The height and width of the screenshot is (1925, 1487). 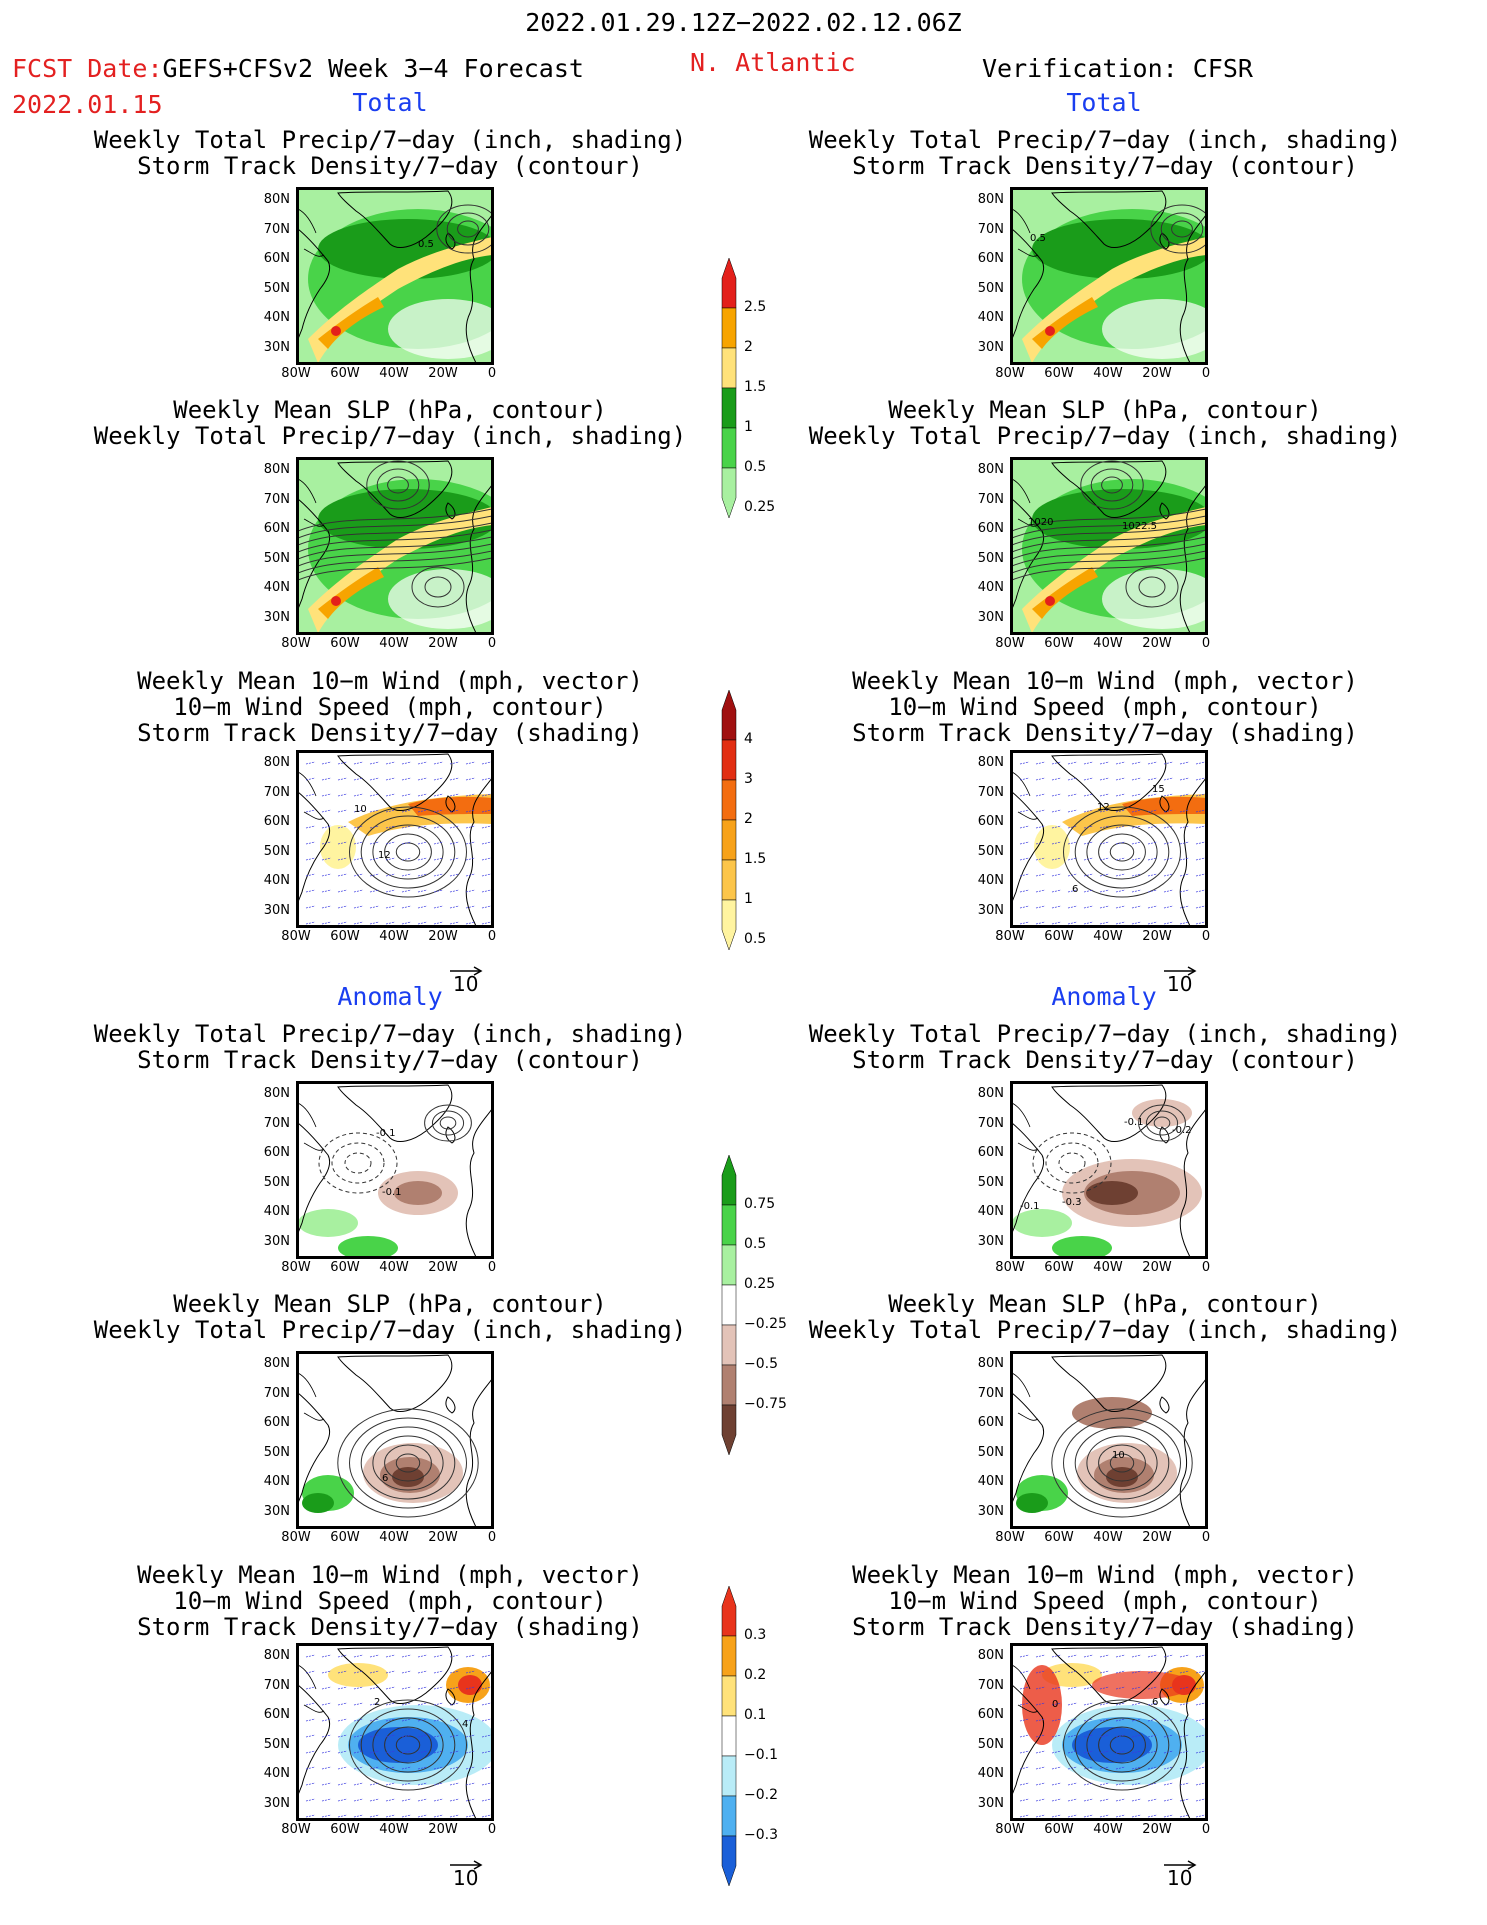 I want to click on vector-reference-label: 10, so click(x=466, y=1878).